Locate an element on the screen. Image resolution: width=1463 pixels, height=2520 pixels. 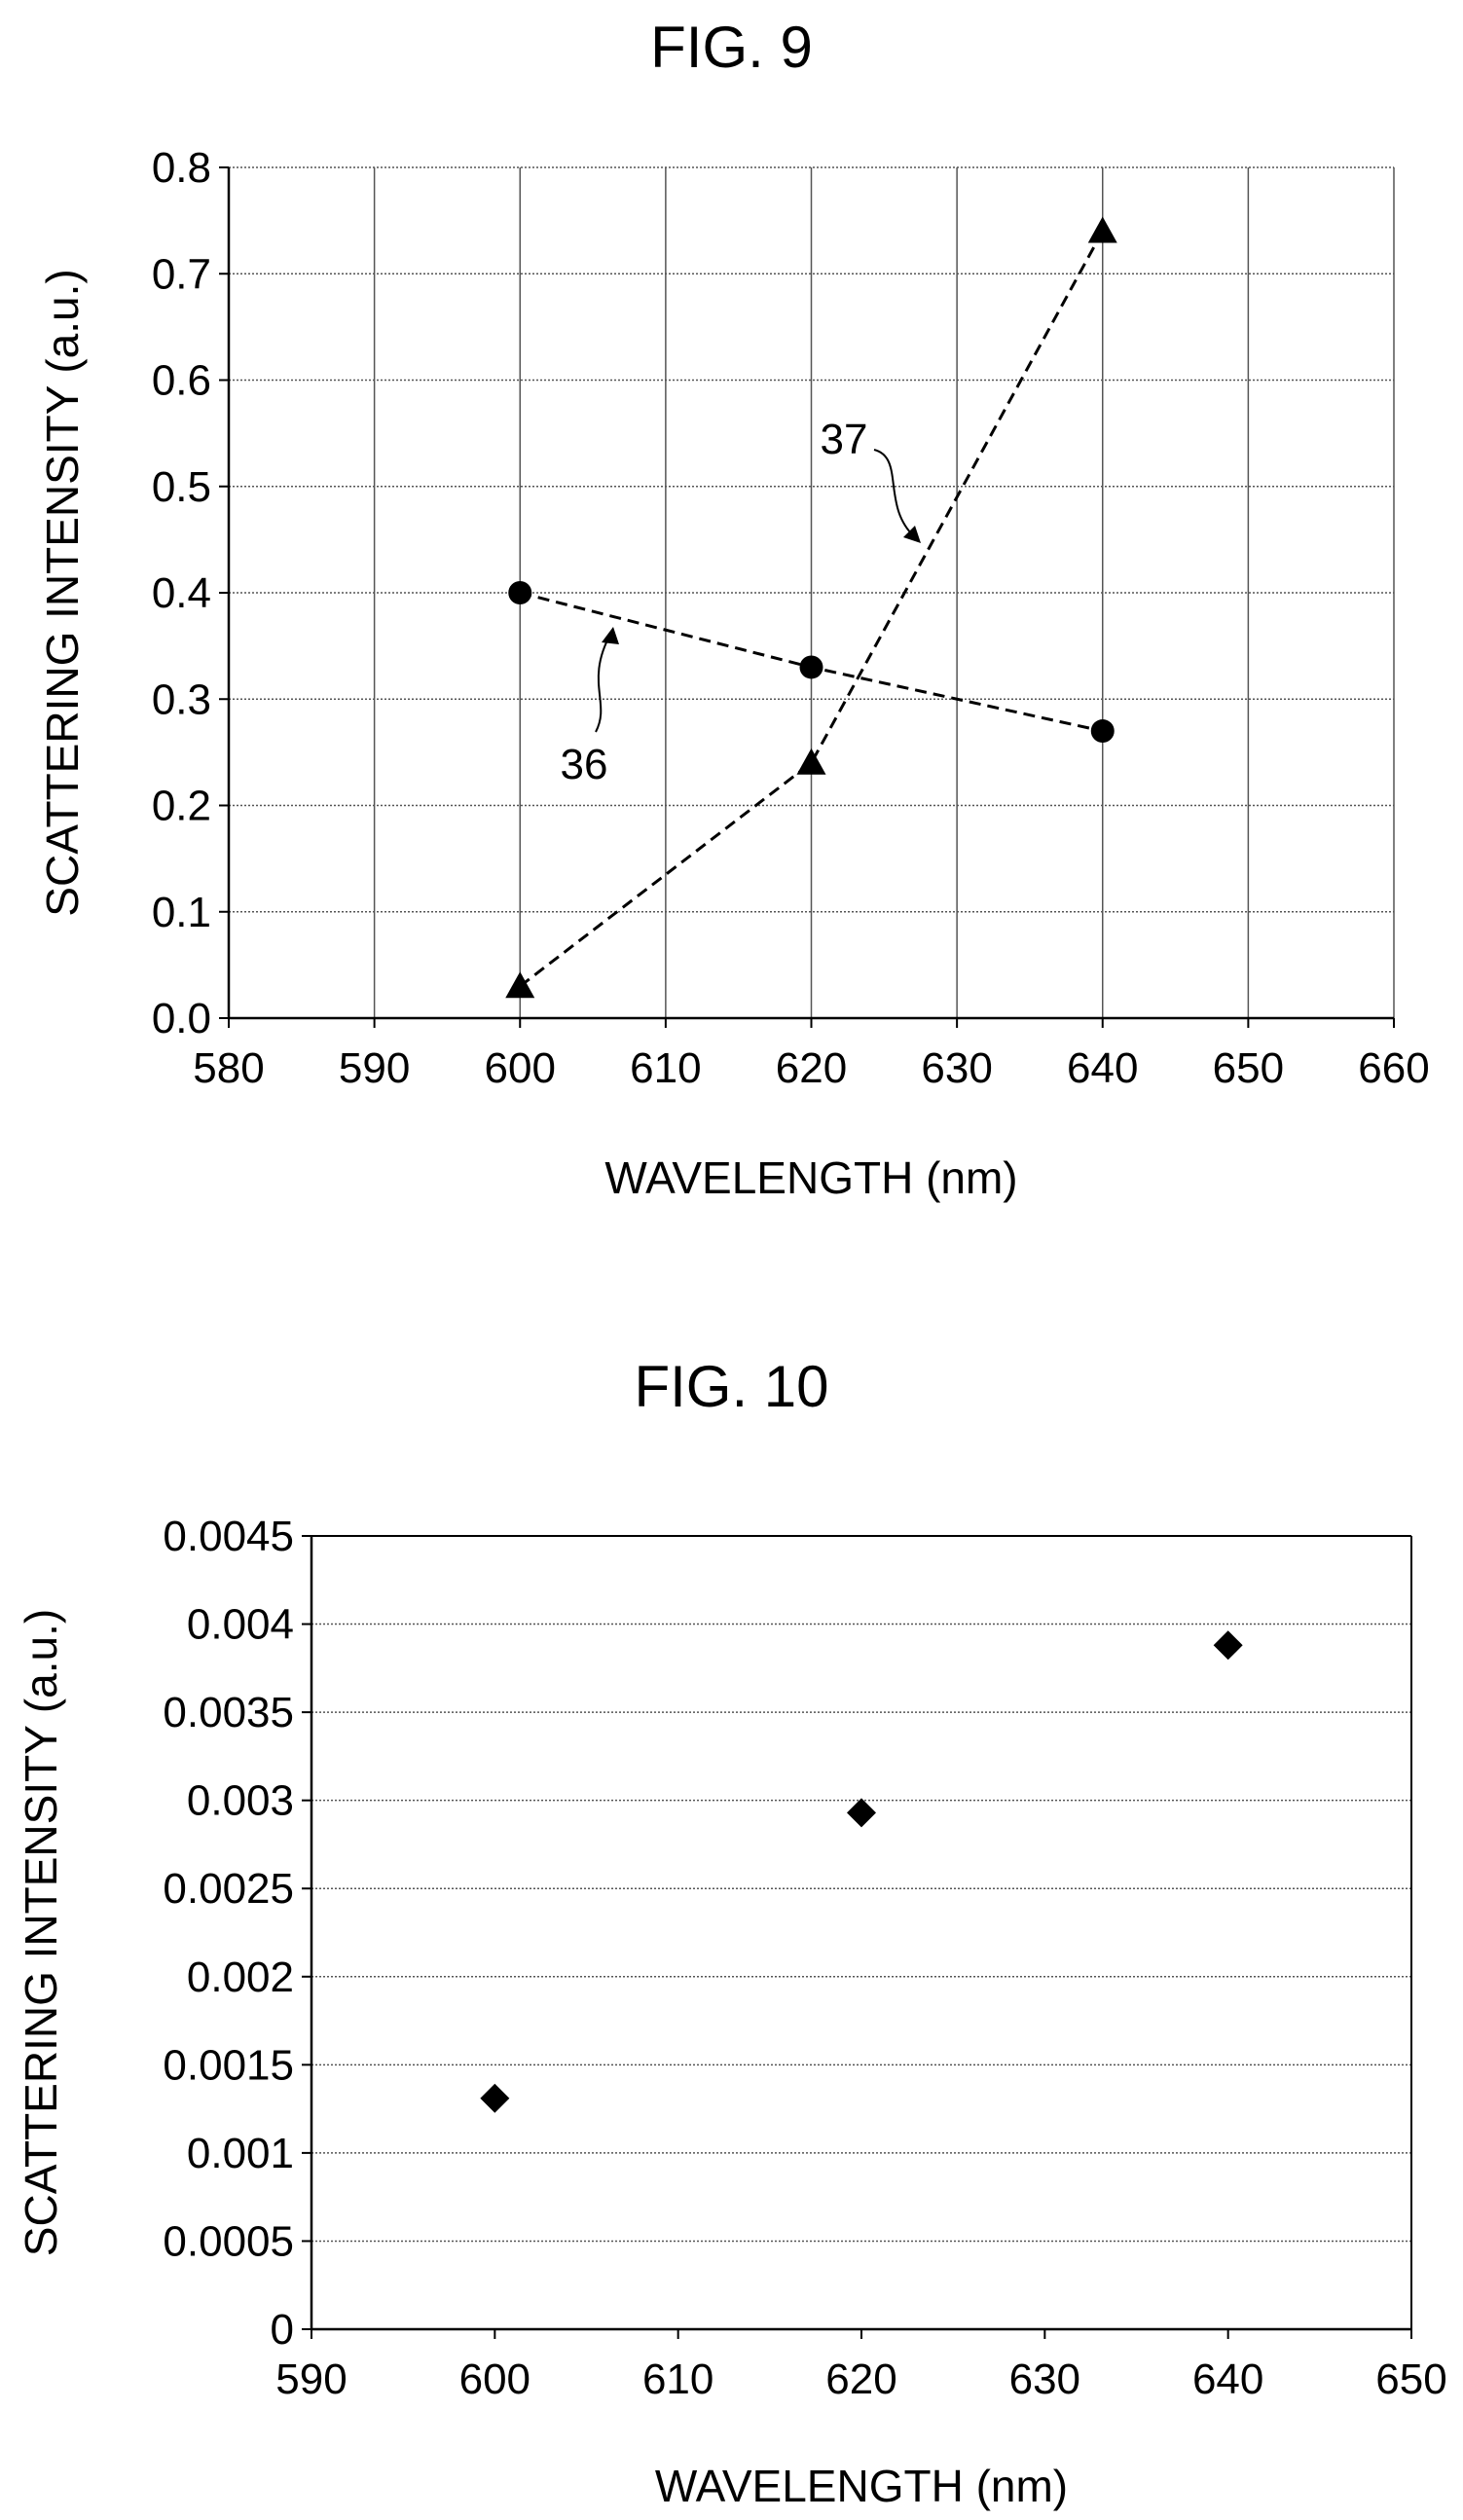
y-tick-label: 0.0015 is located at coordinates (228, 2065).